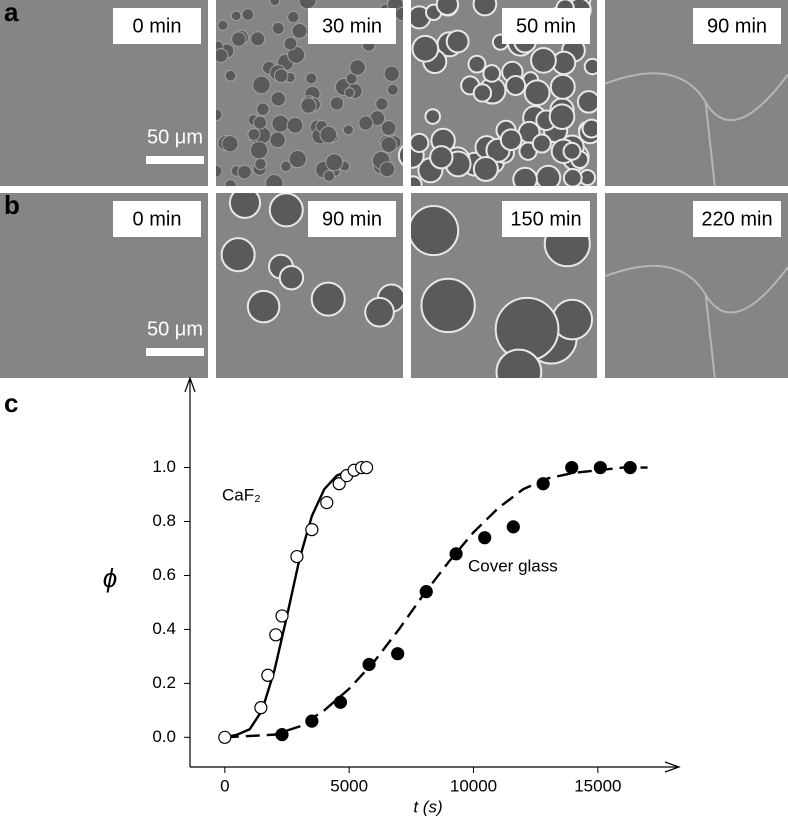 The width and height of the screenshot is (788, 826). I want to click on scale-bar-label: 50 μm, so click(175, 137).